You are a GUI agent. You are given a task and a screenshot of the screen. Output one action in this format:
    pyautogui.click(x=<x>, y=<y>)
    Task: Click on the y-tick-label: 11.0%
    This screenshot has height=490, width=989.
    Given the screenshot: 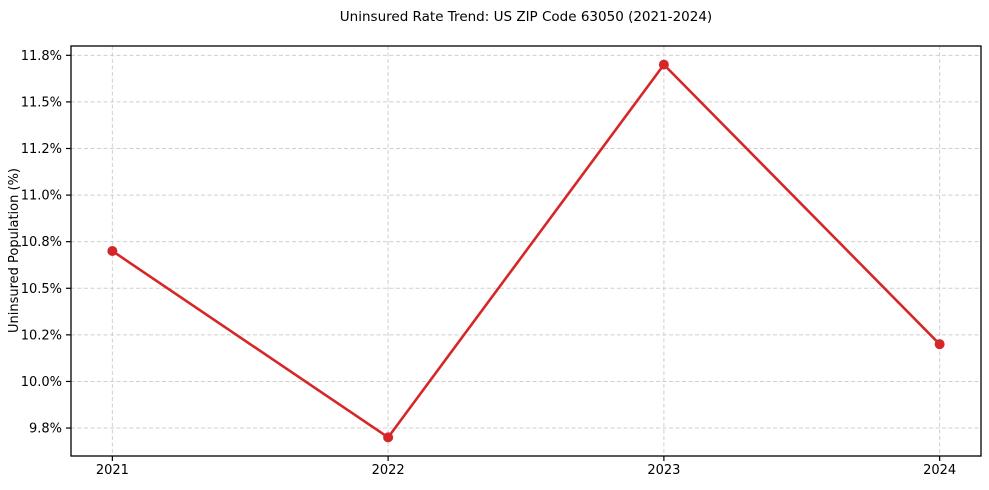 What is the action you would take?
    pyautogui.click(x=41, y=196)
    